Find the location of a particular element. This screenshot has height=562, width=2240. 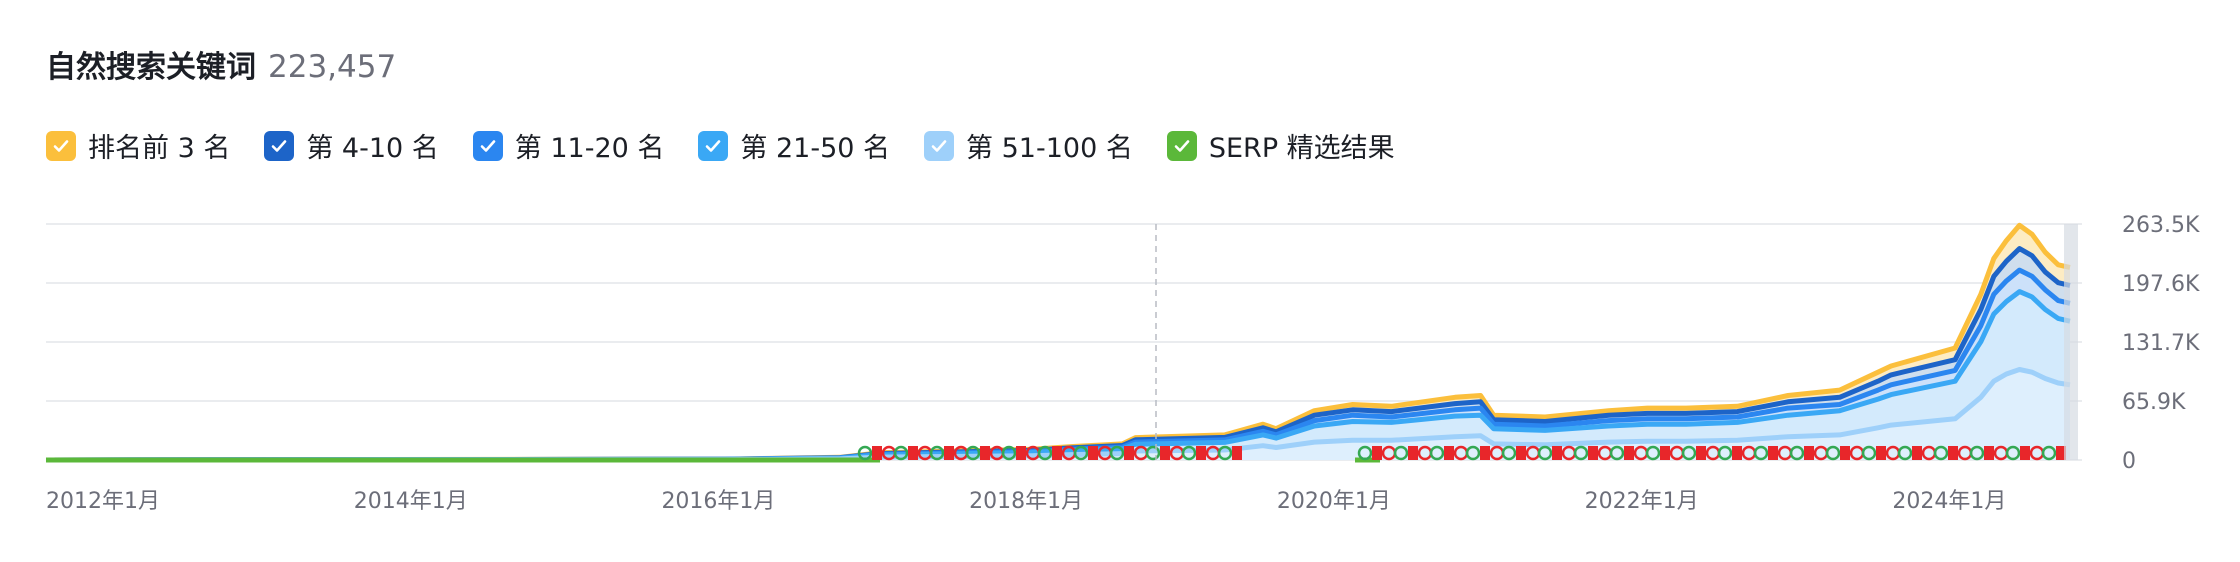

y-tick-label: 131.7K is located at coordinates (2161, 343).